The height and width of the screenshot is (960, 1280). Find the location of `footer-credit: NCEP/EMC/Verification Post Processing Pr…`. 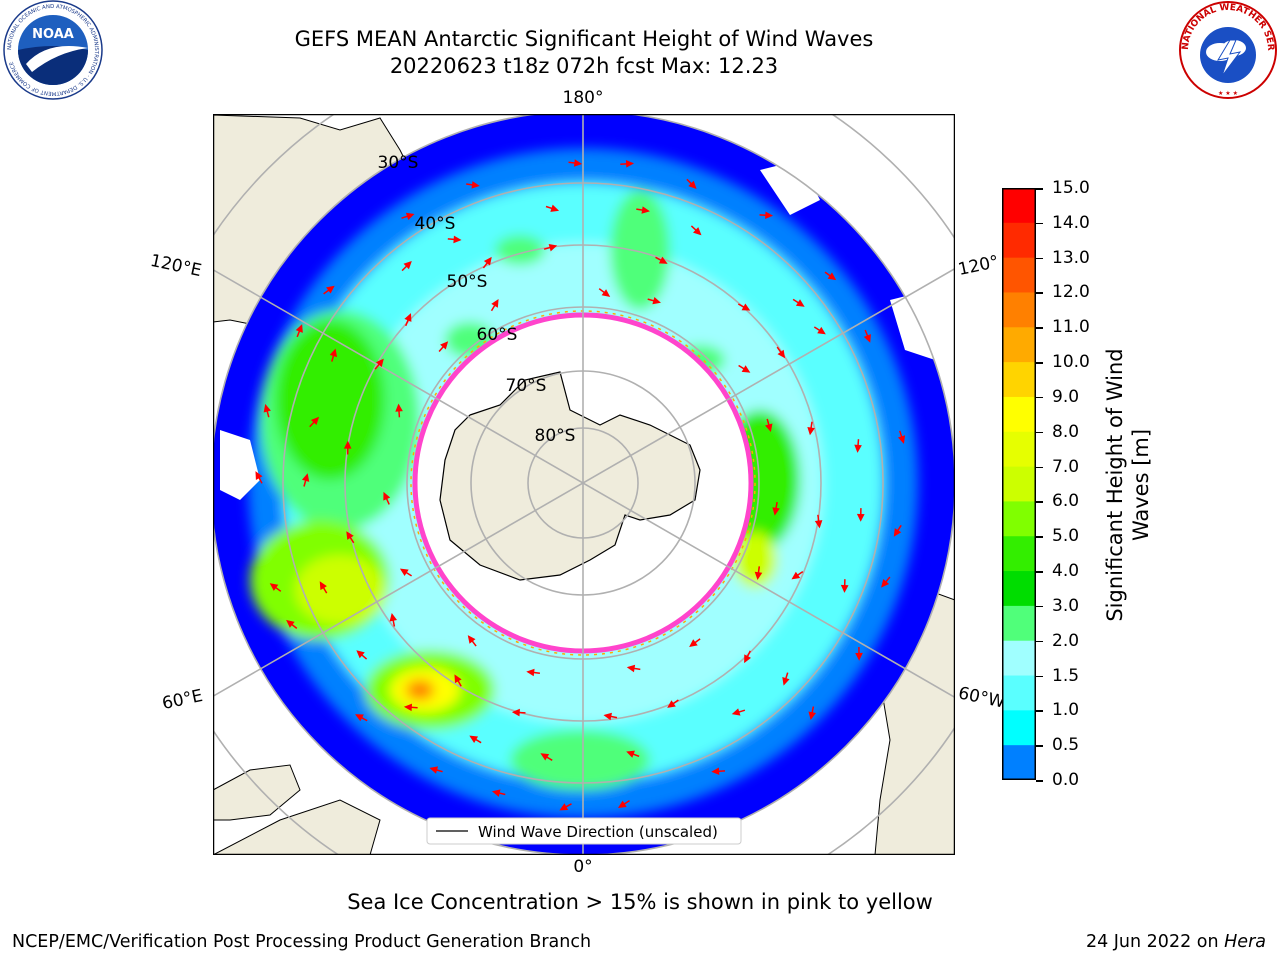

footer-credit: NCEP/EMC/Verification Post Processing Pr… is located at coordinates (302, 942).